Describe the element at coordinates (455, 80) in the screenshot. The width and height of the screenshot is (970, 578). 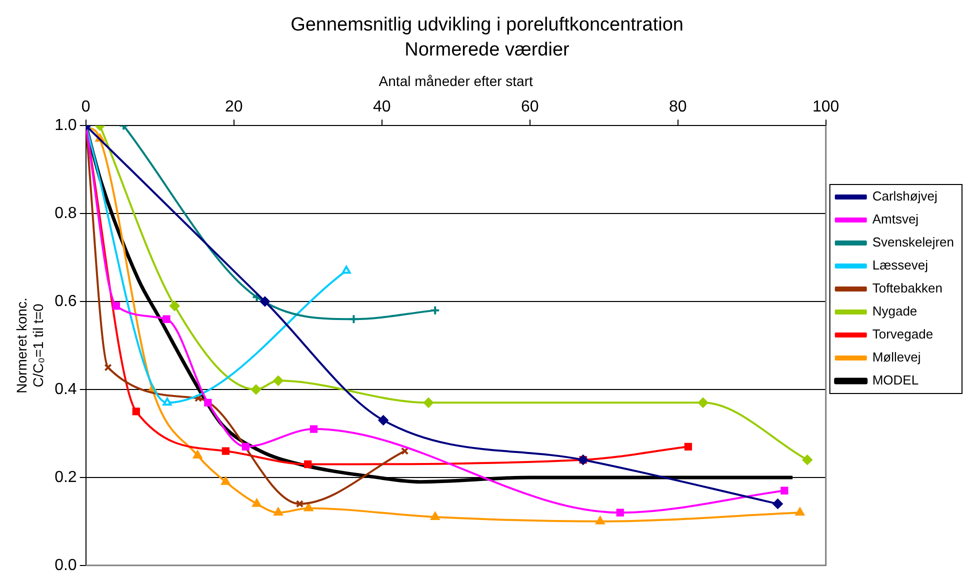
I see `x-axis-title: Antal måneder efter start` at that location.